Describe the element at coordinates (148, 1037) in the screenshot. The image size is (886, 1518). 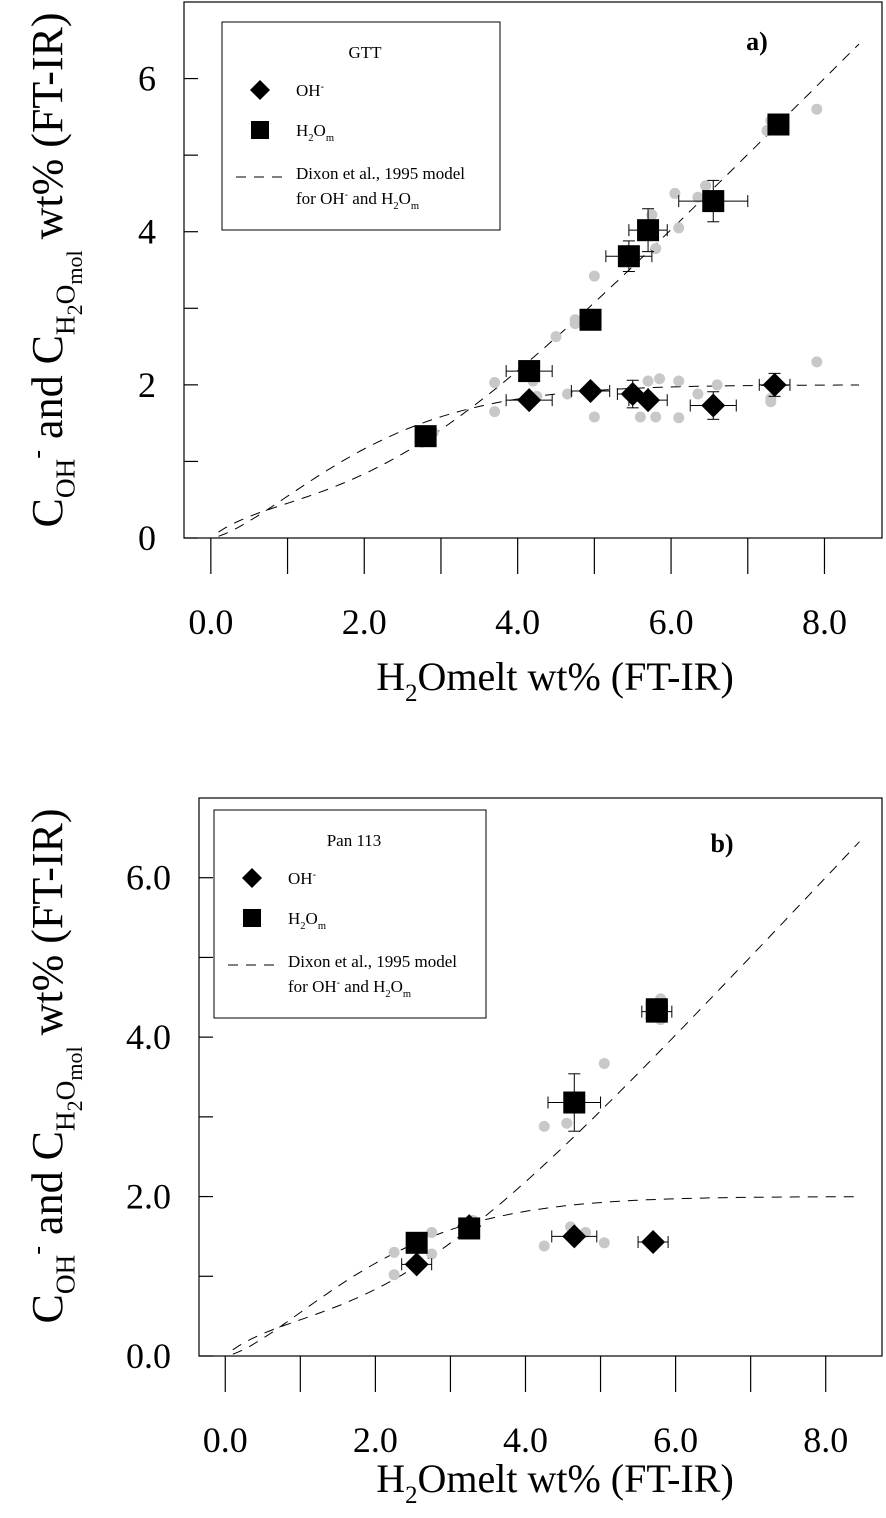
I see `y-tick-label: 4.0` at that location.